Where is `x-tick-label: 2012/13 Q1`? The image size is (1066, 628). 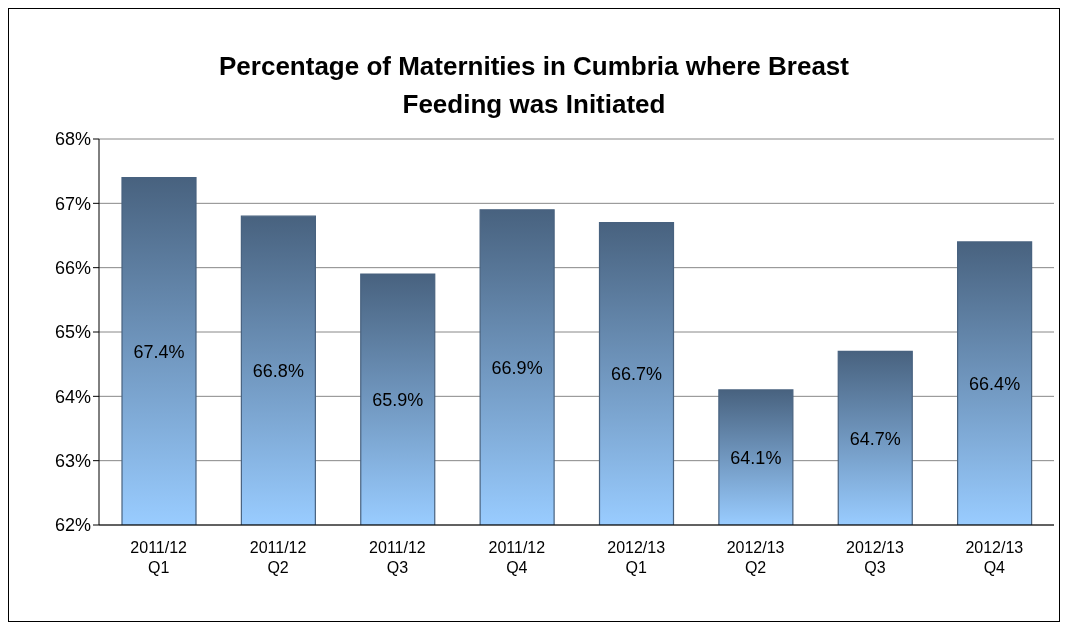 x-tick-label: 2012/13 Q1 is located at coordinates (636, 557).